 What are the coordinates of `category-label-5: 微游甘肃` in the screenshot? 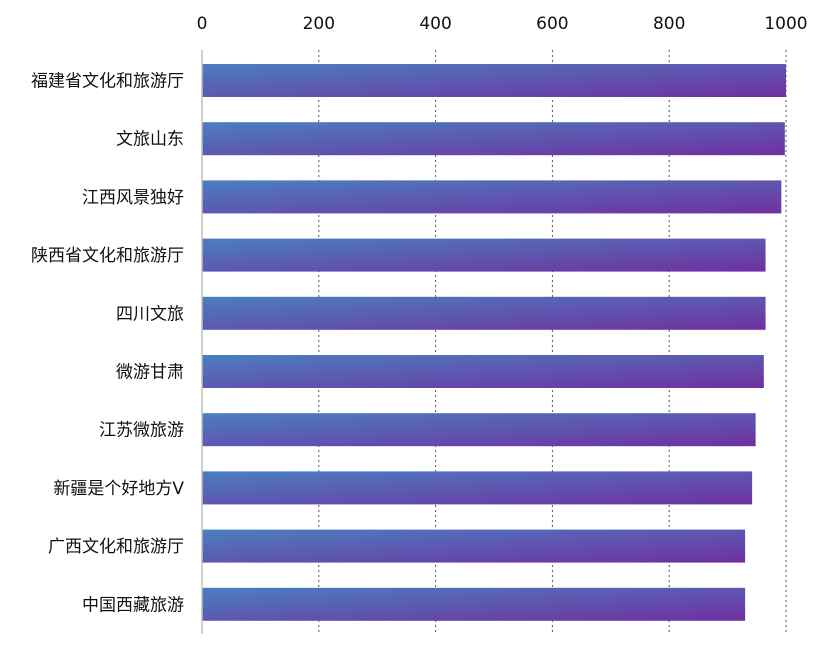 It's located at (150, 373).